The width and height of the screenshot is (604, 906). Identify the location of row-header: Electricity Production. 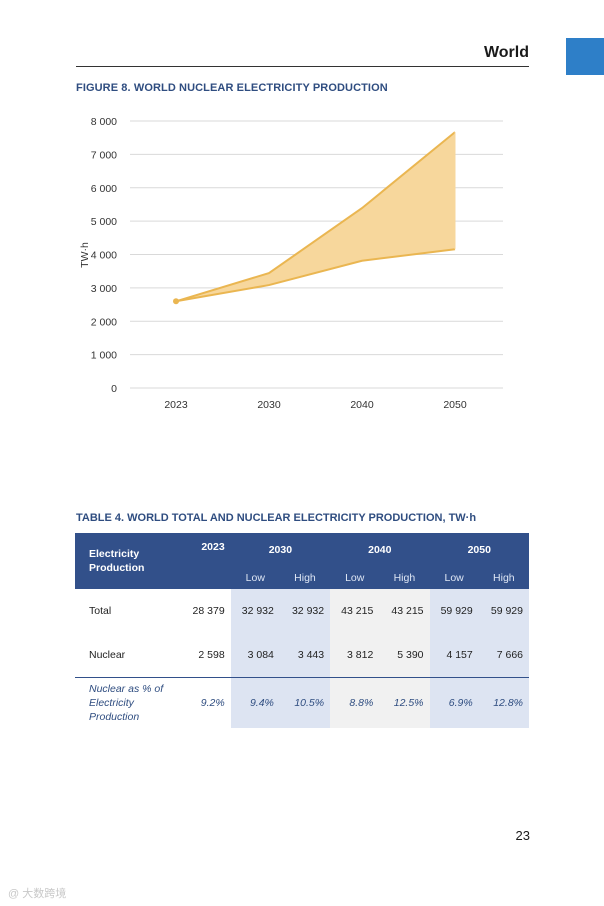
(124, 561).